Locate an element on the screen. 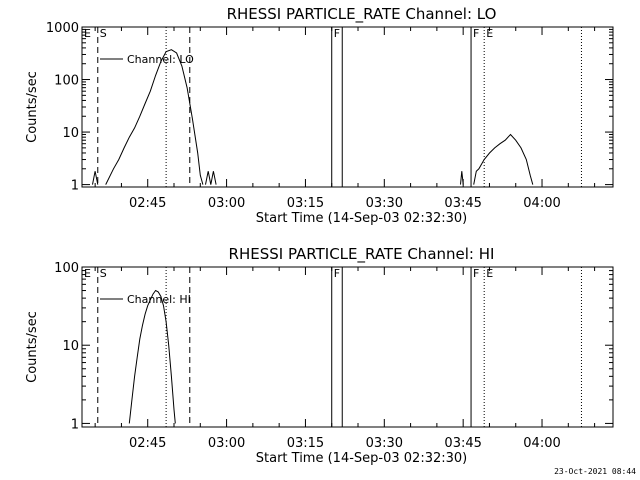  legend-label: Channel: LO is located at coordinates (160, 59).